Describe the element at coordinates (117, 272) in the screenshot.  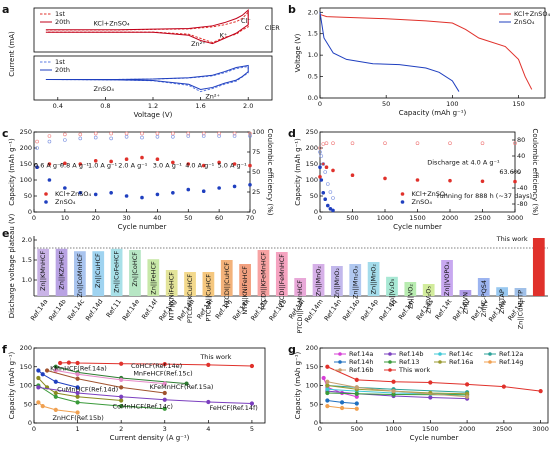
I see `bar-label: Zn||CoFeHCF` at that location.